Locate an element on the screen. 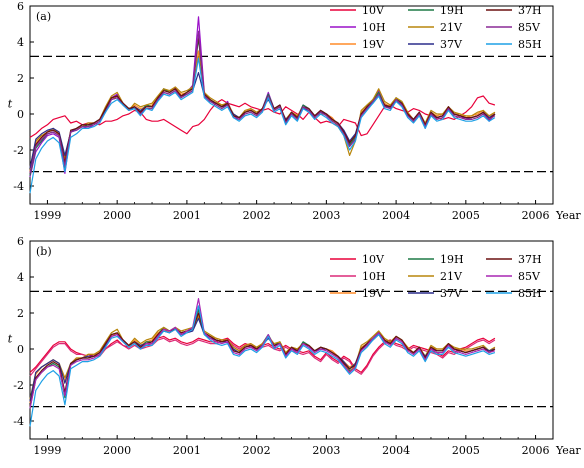 The height and width of the screenshot is (468, 584). series-line-10v is located at coordinates (262, 116).